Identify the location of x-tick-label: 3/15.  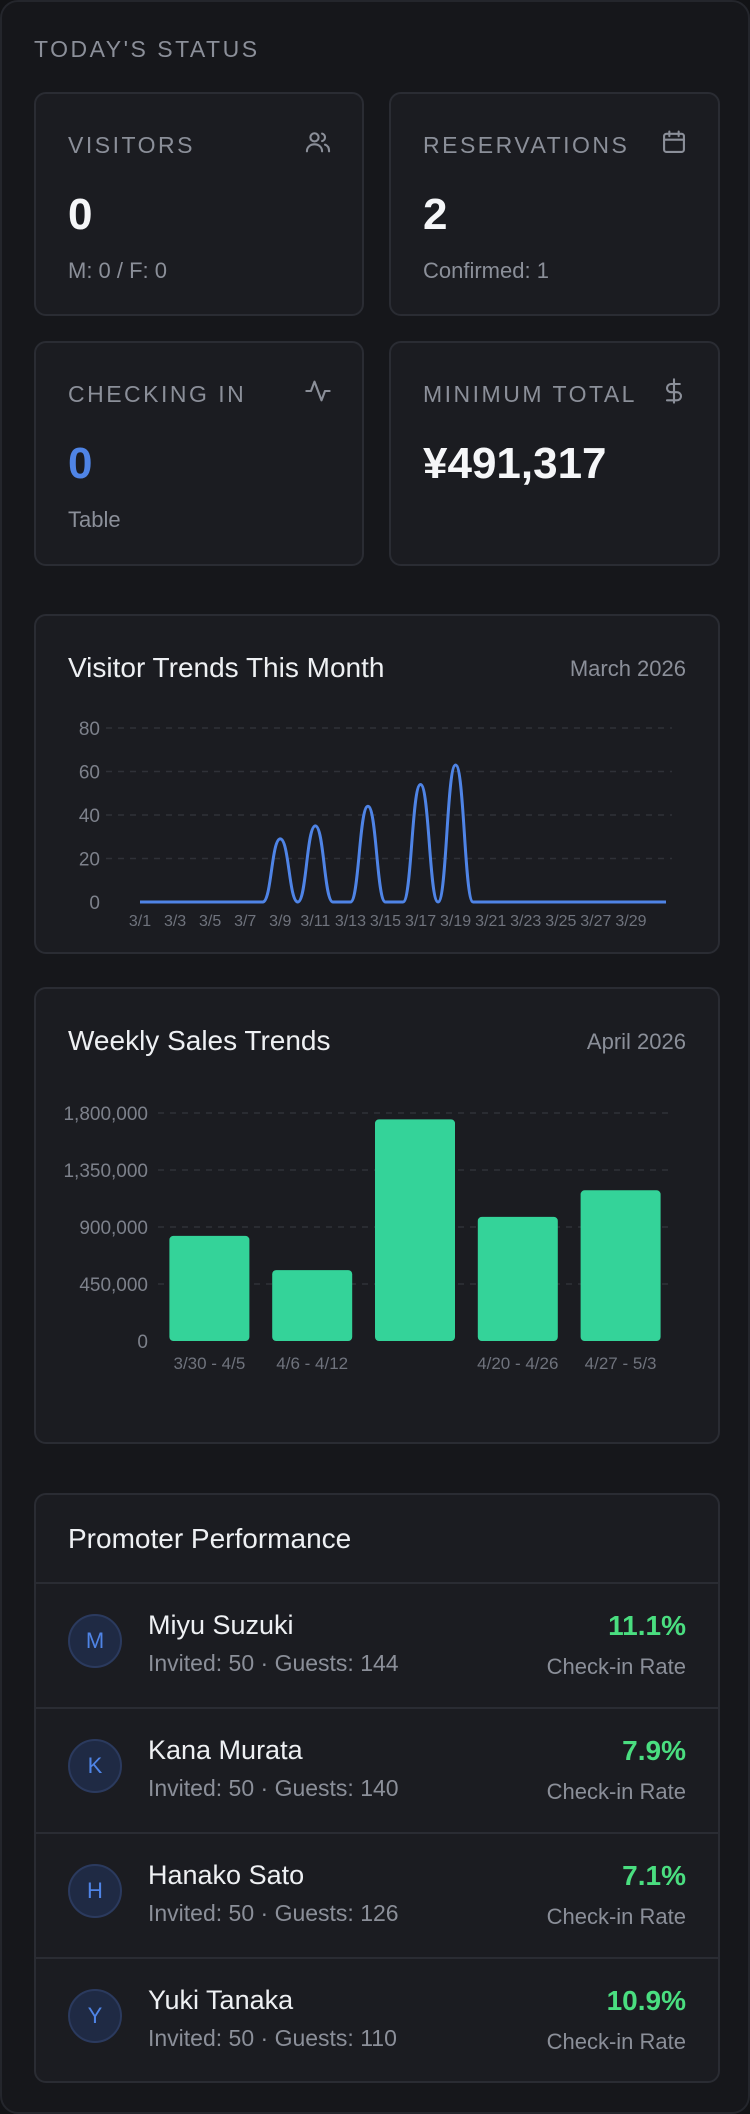
(385, 921).